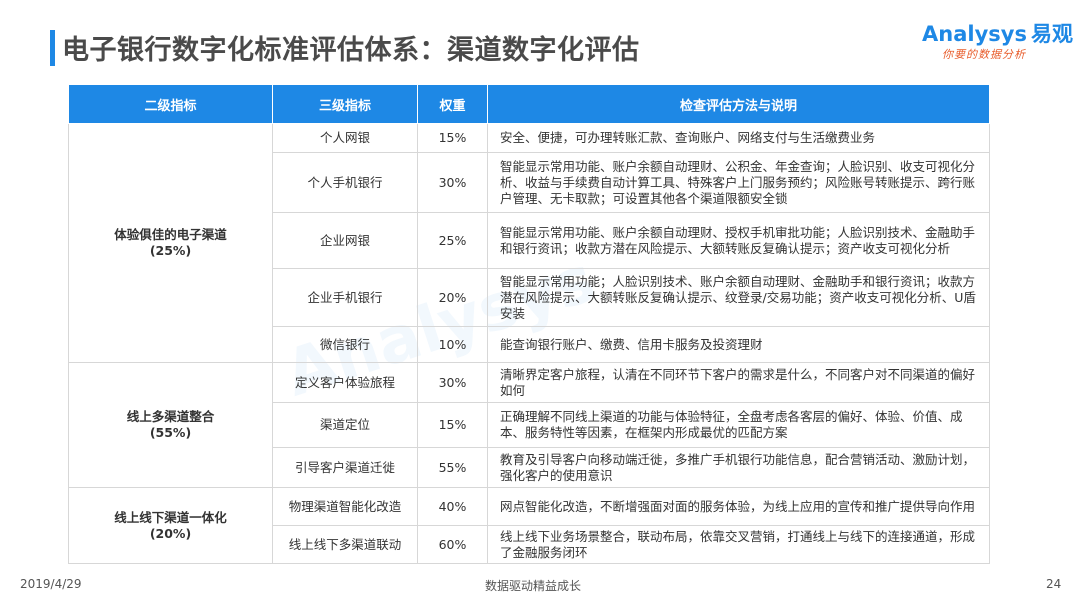 The height and width of the screenshot is (607, 1080). What do you see at coordinates (452, 506) in the screenshot?
I see `indicator-weight: 40%` at bounding box center [452, 506].